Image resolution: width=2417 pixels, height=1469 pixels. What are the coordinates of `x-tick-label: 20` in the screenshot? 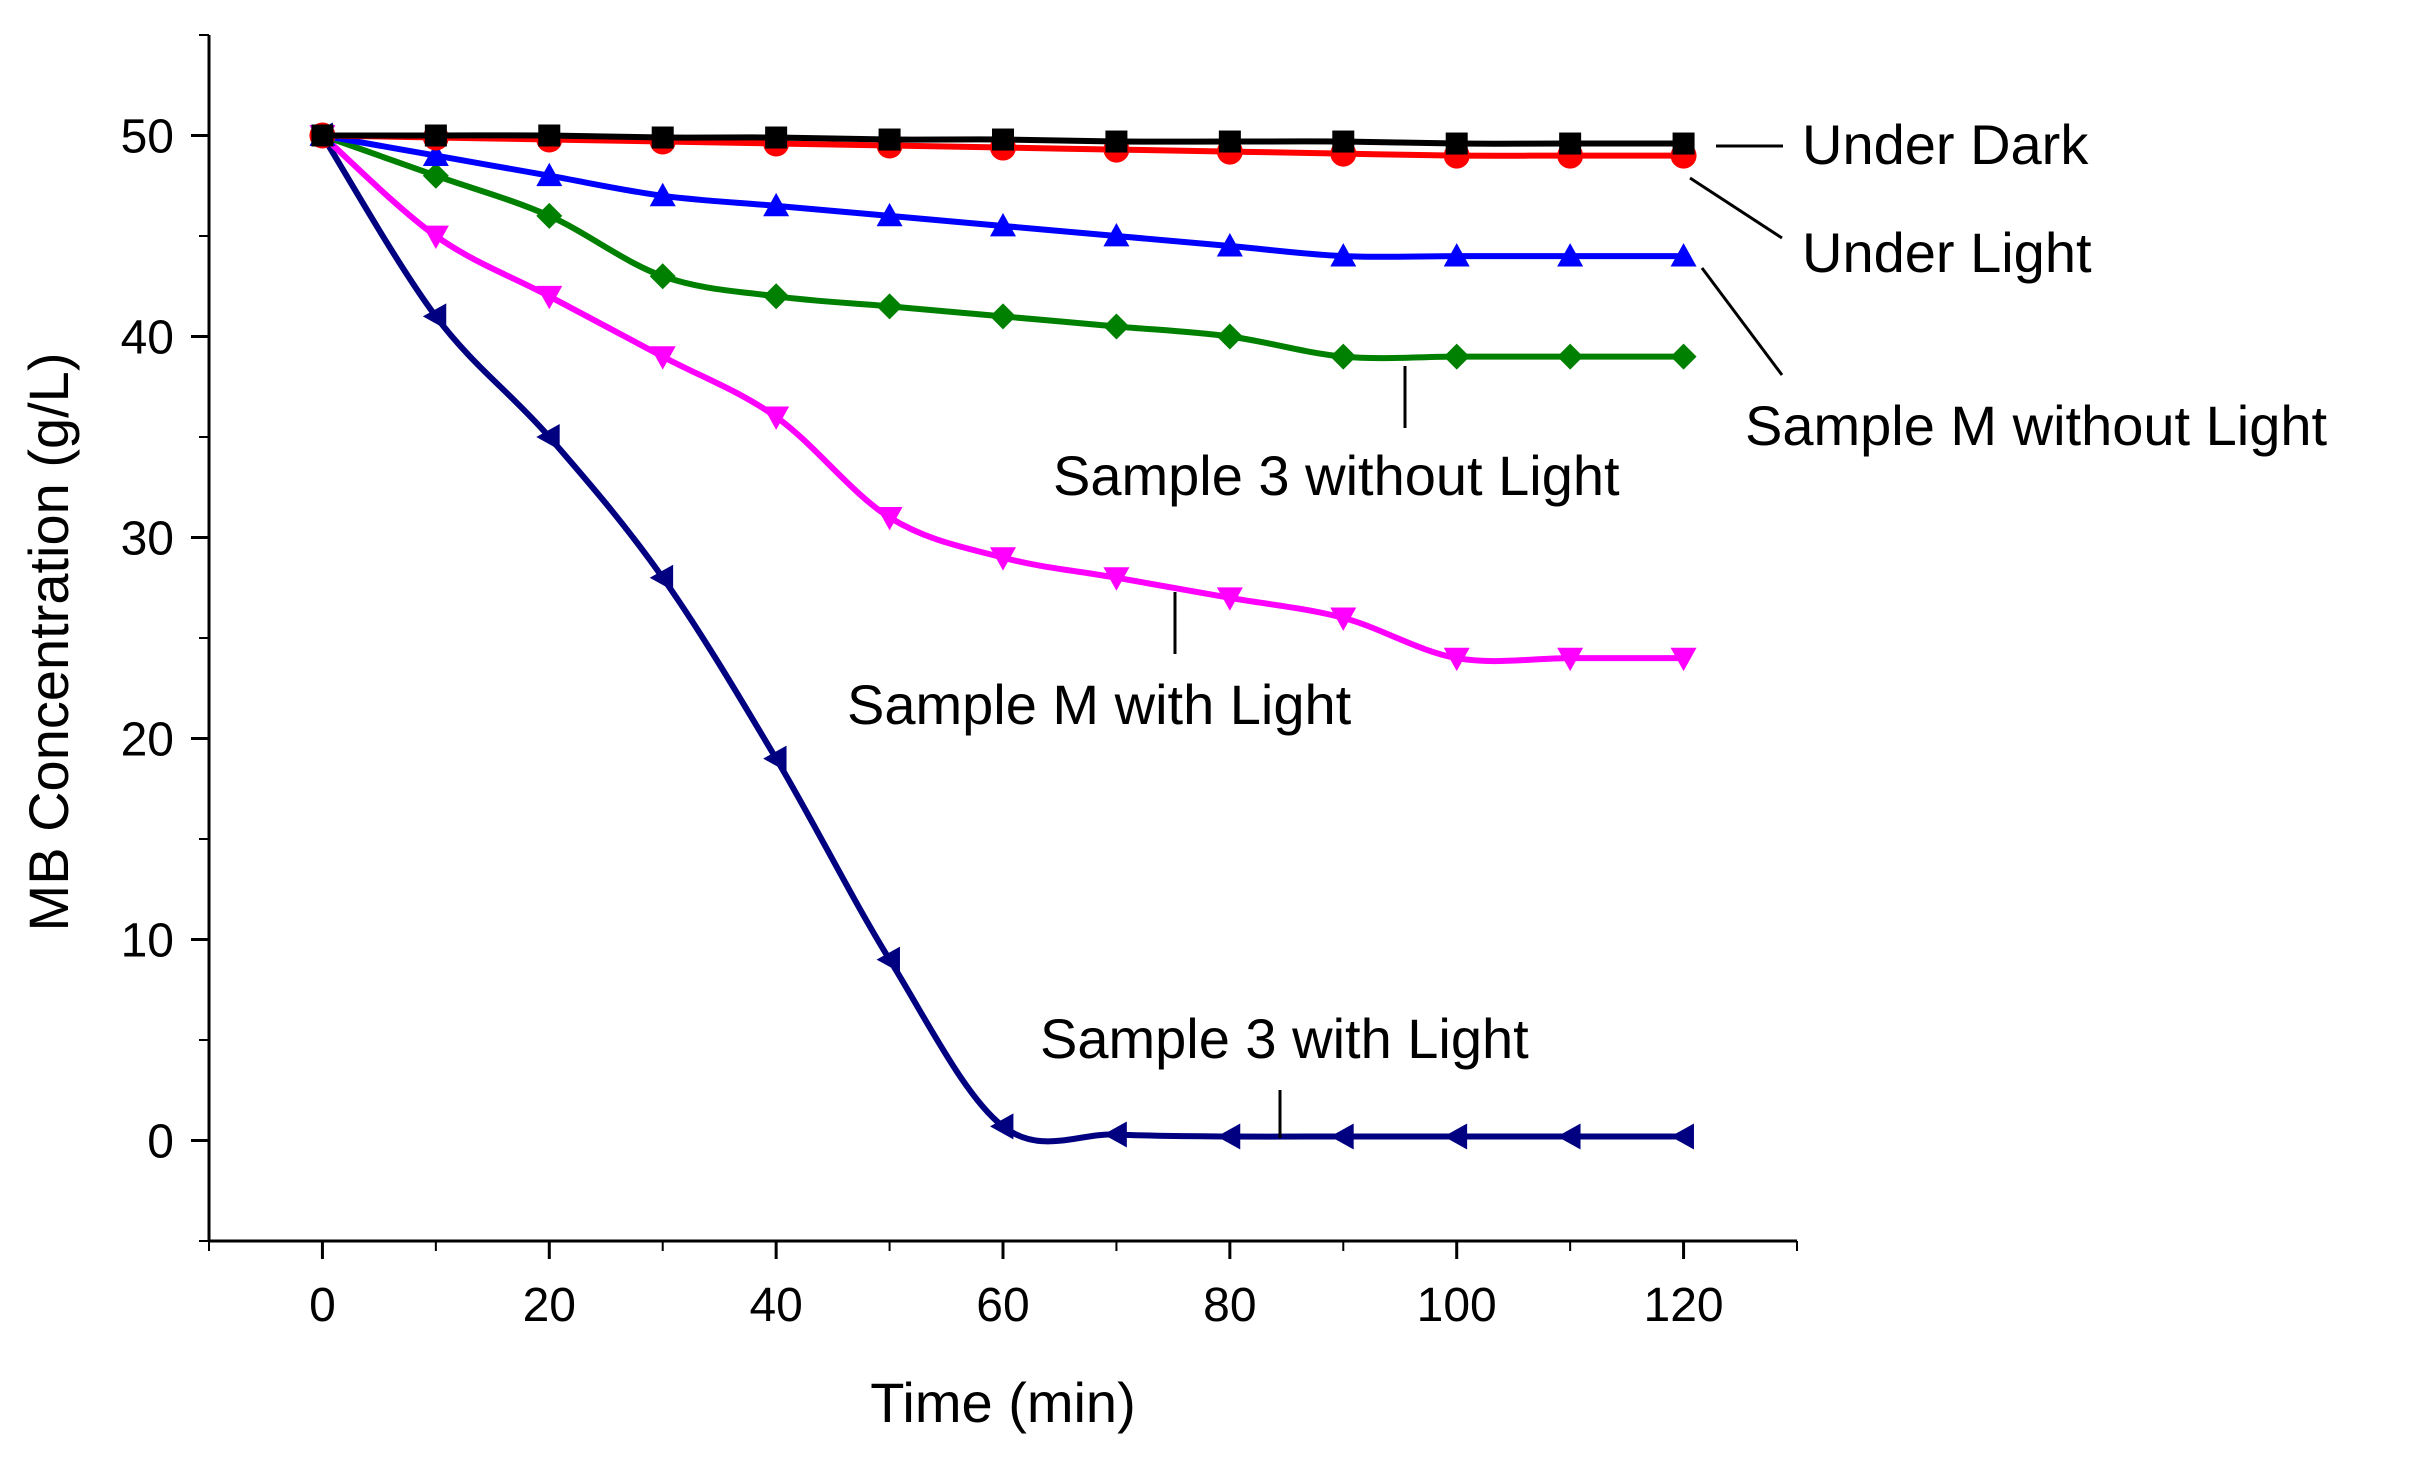 It's located at (549, 1305).